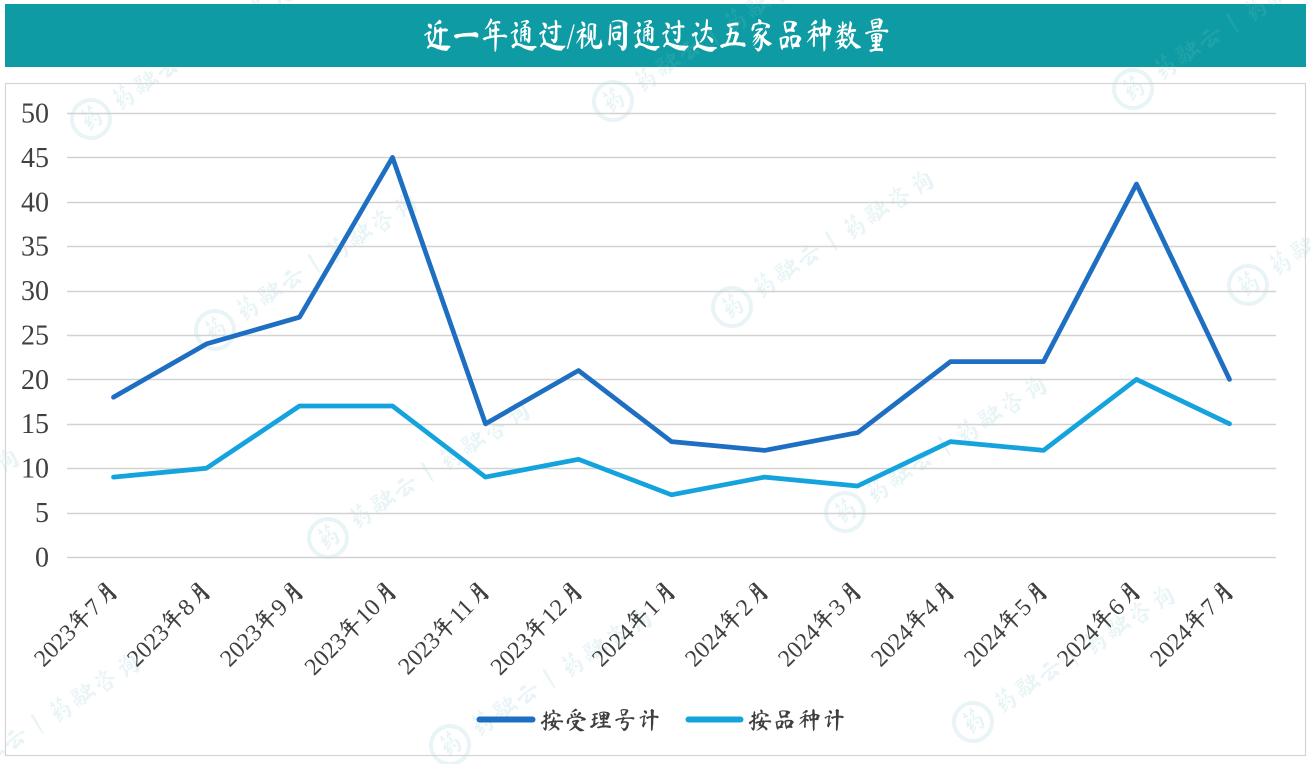  What do you see at coordinates (351, 628) in the screenshot?
I see `svg-text: 2023年10月` at bounding box center [351, 628].